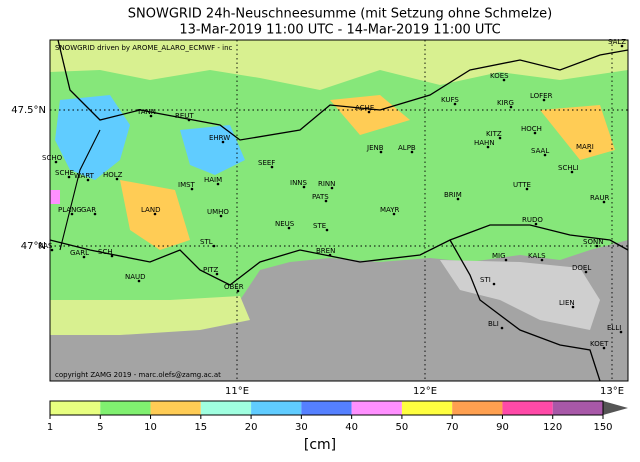 This screenshot has width=640, height=462. I want to click on place-label: HOCH, so click(531, 129).